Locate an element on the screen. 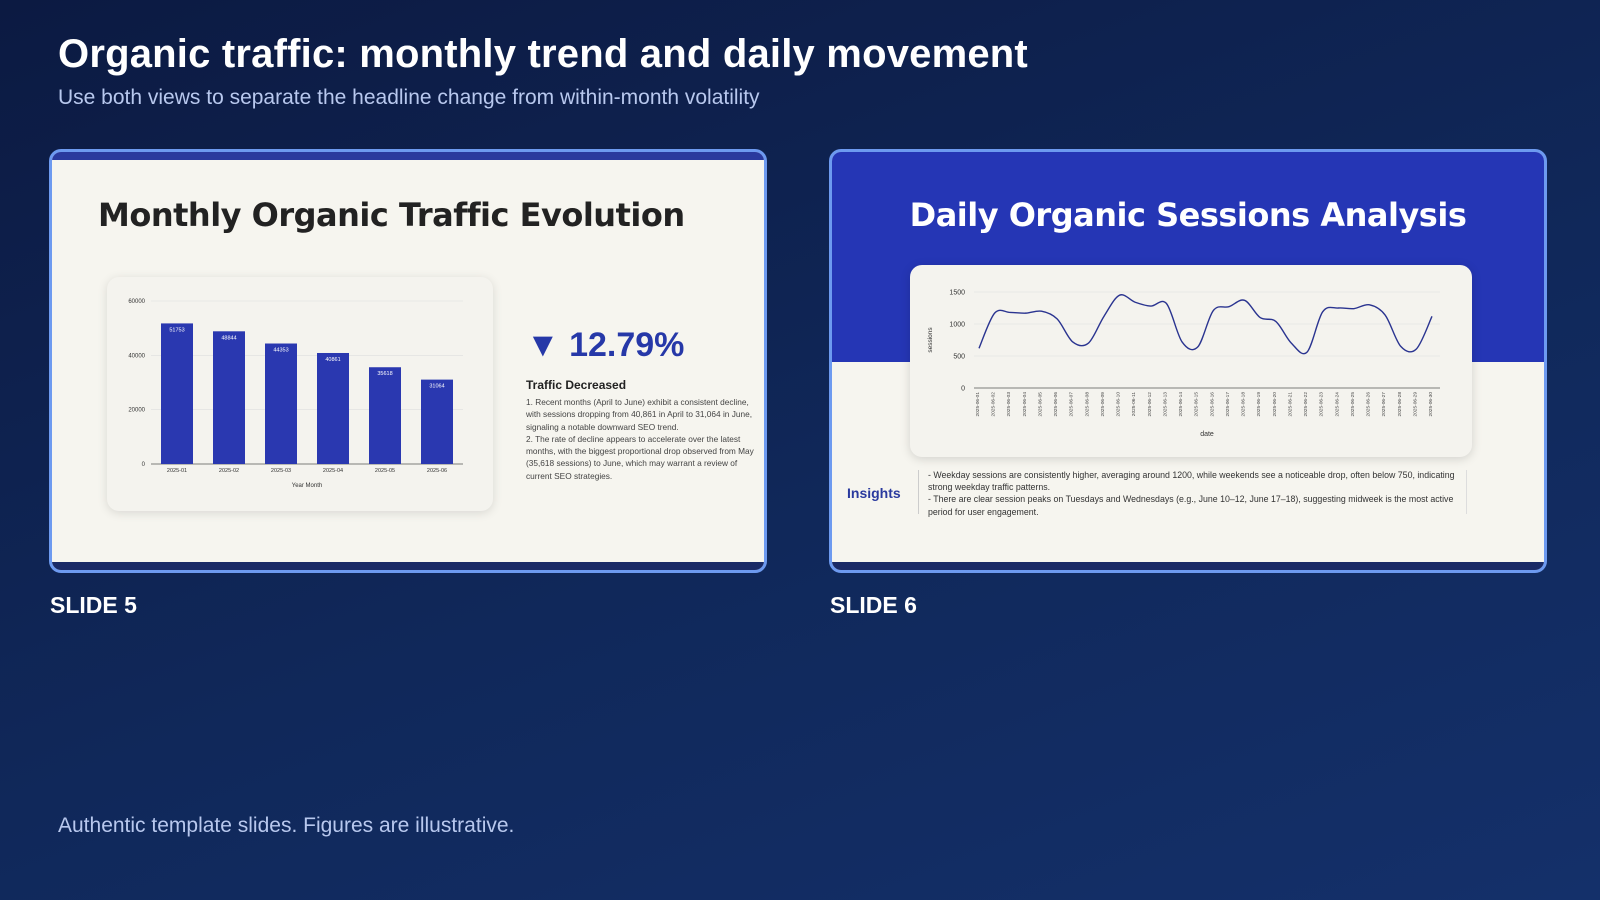 The image size is (1600, 900). x-tick-label: 2025-05 is located at coordinates (385, 471).